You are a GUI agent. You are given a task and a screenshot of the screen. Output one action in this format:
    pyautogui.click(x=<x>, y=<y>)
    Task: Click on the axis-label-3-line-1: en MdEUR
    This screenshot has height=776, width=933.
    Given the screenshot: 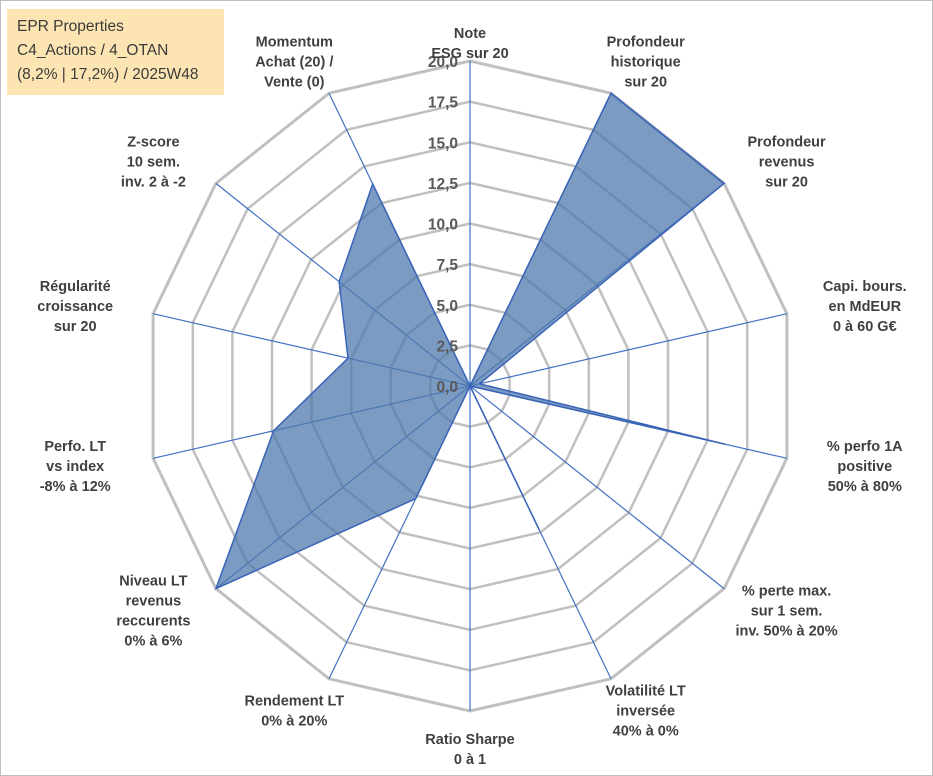 What is the action you would take?
    pyautogui.click(x=865, y=307)
    